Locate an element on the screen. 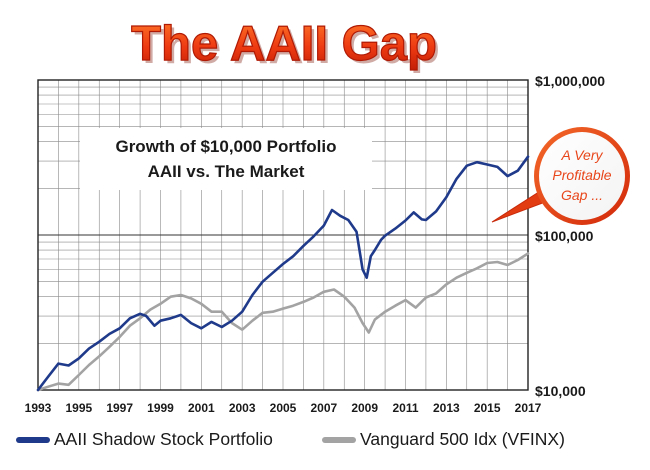 This screenshot has width=650, height=470. x-tick-label: 2017 is located at coordinates (528, 408).